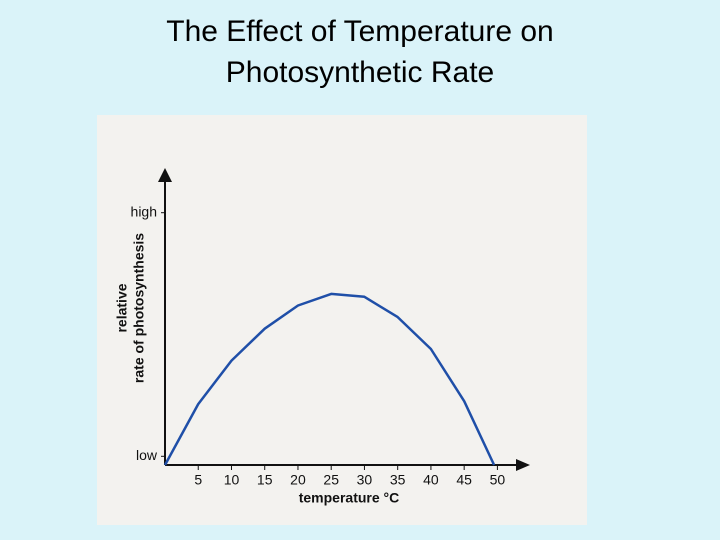  I want to click on y-tick-label: low, so click(147, 455).